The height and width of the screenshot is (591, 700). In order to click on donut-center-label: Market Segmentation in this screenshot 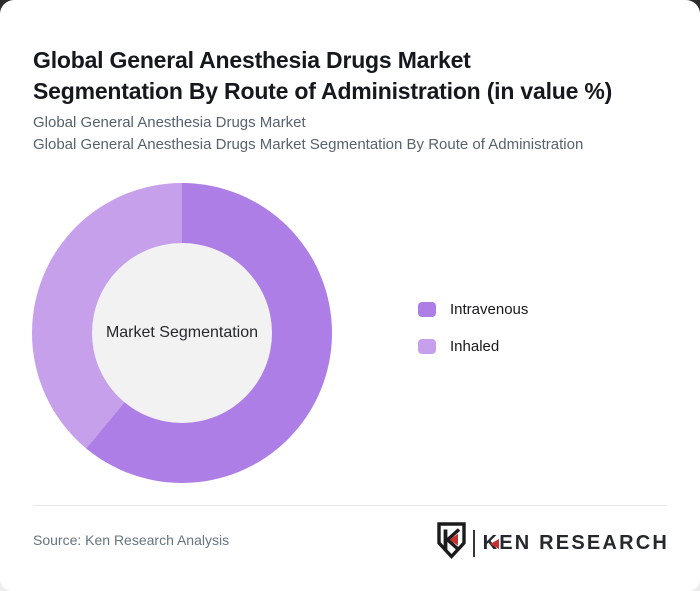, I will do `click(182, 332)`.